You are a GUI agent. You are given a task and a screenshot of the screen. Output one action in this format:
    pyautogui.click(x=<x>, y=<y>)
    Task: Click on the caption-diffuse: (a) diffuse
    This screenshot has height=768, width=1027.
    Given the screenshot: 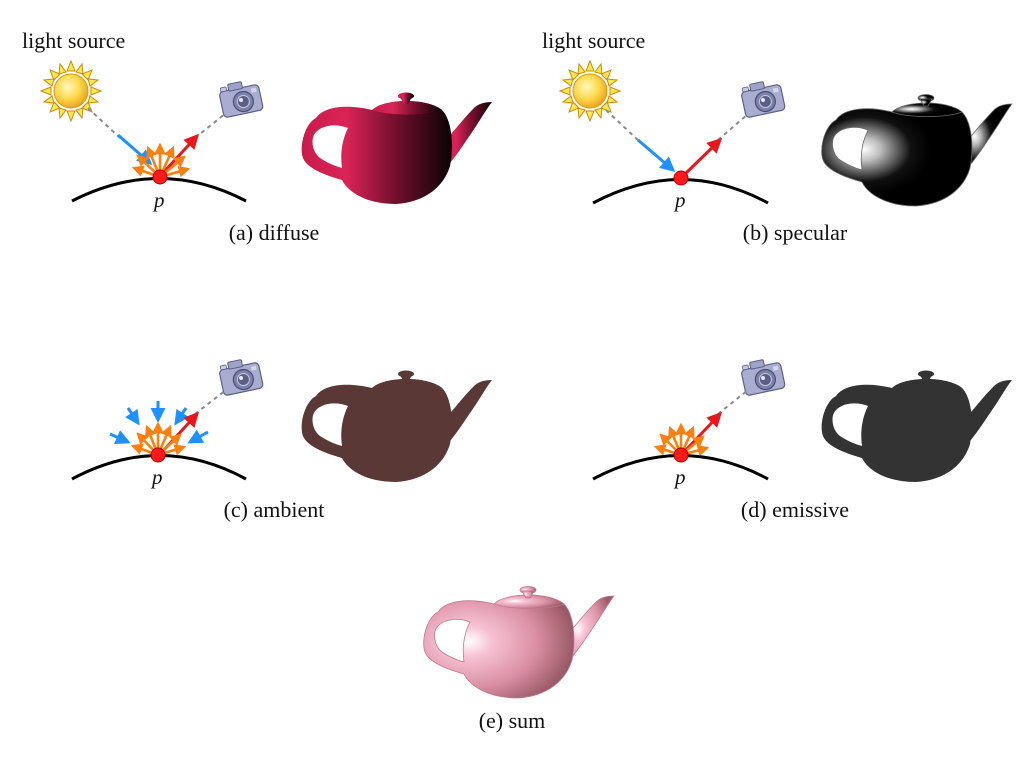 What is the action you would take?
    pyautogui.click(x=274, y=232)
    